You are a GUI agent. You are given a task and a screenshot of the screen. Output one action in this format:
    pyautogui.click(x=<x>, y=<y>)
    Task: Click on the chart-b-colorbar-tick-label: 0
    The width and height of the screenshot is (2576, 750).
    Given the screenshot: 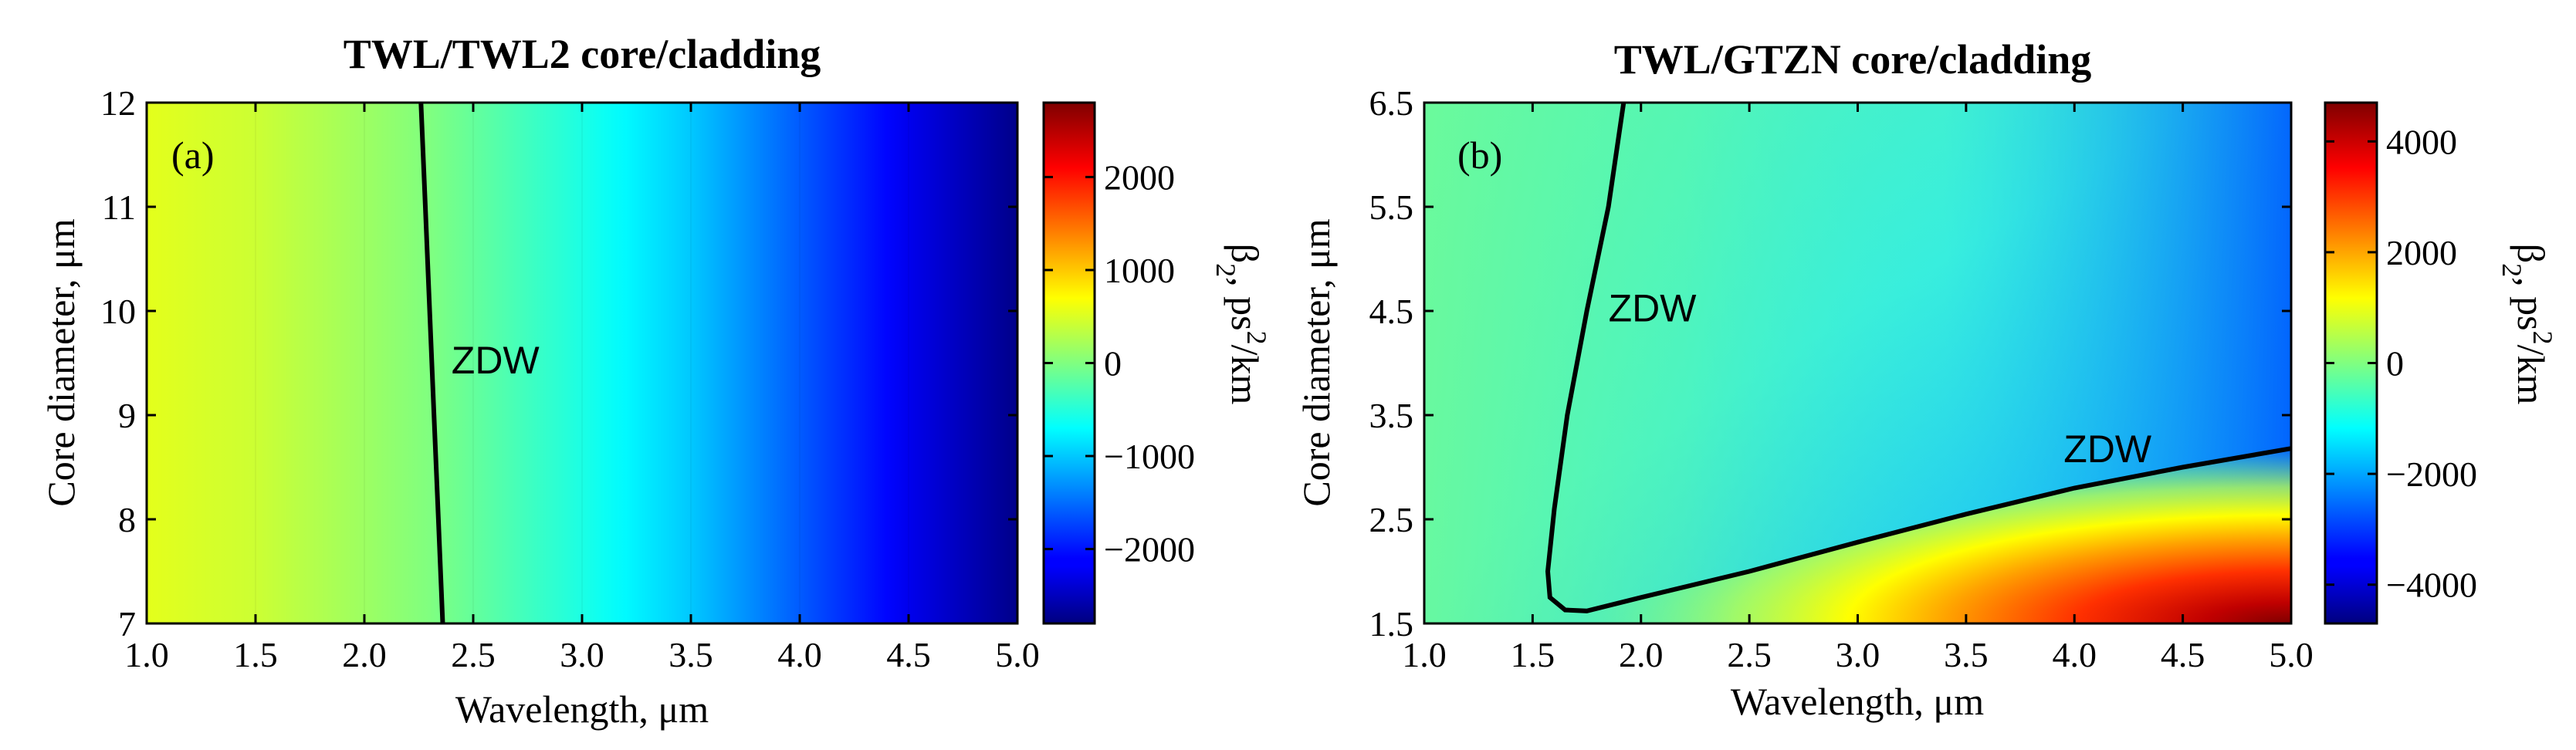 What is the action you would take?
    pyautogui.click(x=2395, y=363)
    